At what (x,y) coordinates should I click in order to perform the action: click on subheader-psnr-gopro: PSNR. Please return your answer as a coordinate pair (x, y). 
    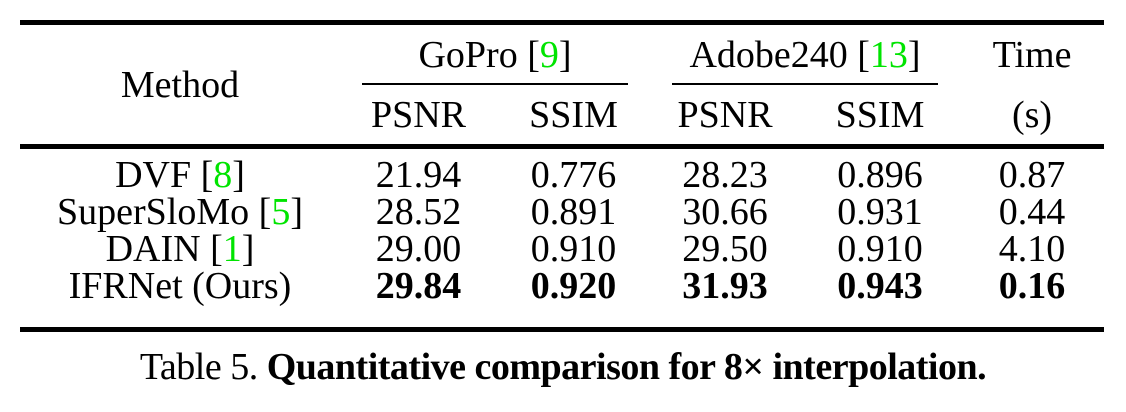
    Looking at the image, I should click on (418, 117).